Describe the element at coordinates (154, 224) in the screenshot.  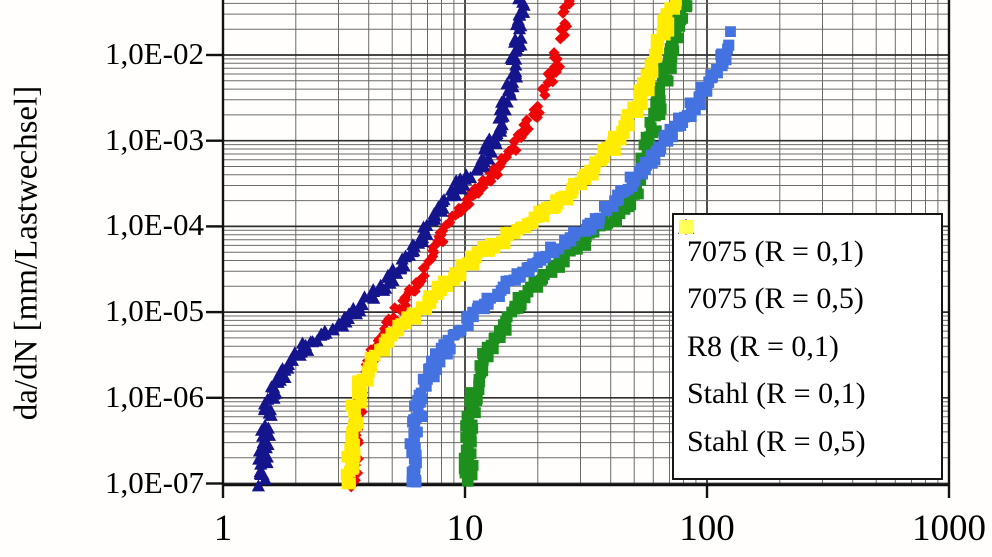
I see `y-tick-label: 1,0E-04` at that location.